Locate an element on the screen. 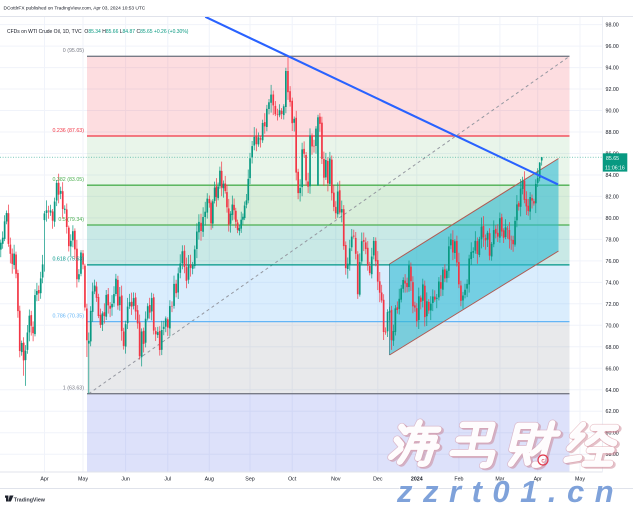 The height and width of the screenshot is (510, 633). svg-text: Sep is located at coordinates (249, 480).